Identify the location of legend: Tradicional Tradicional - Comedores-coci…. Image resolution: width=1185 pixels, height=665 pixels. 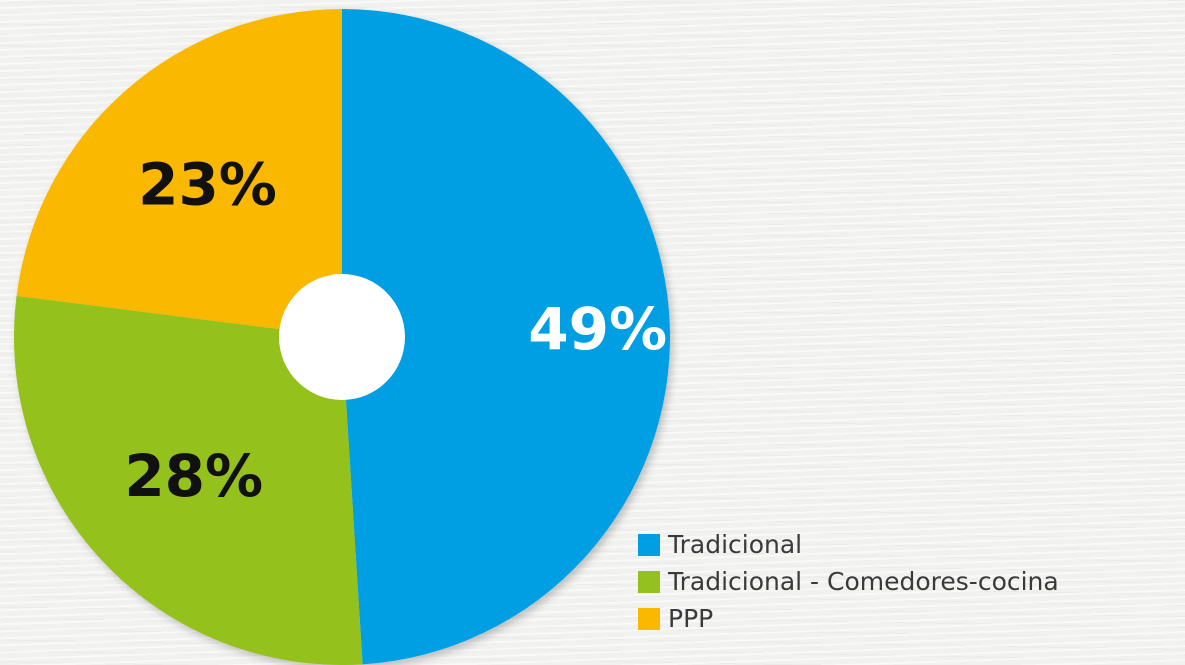
(848, 581).